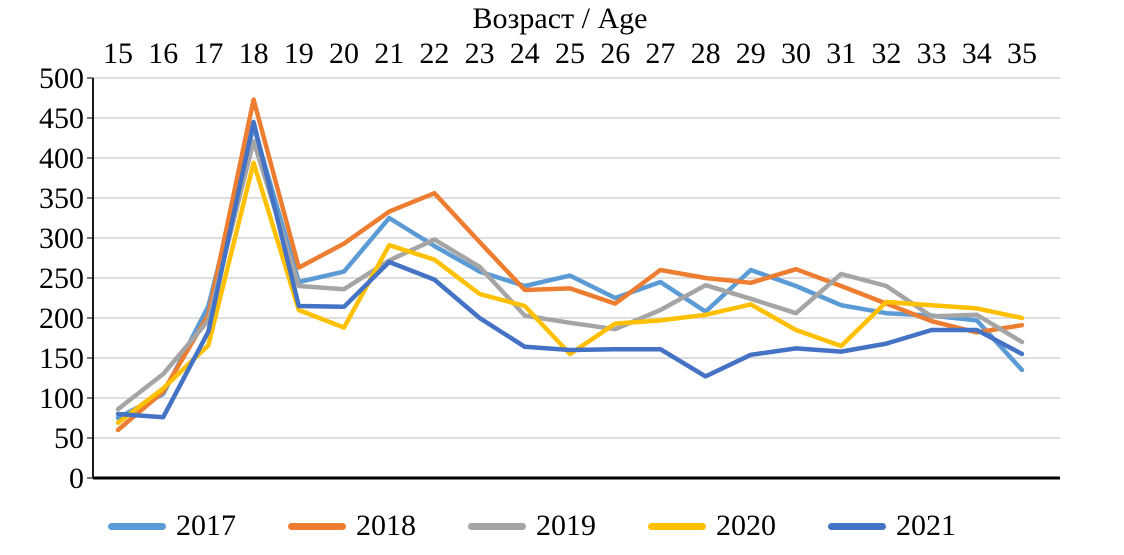 The width and height of the screenshot is (1124, 555). I want to click on y-axis-label: 450, so click(61, 118).